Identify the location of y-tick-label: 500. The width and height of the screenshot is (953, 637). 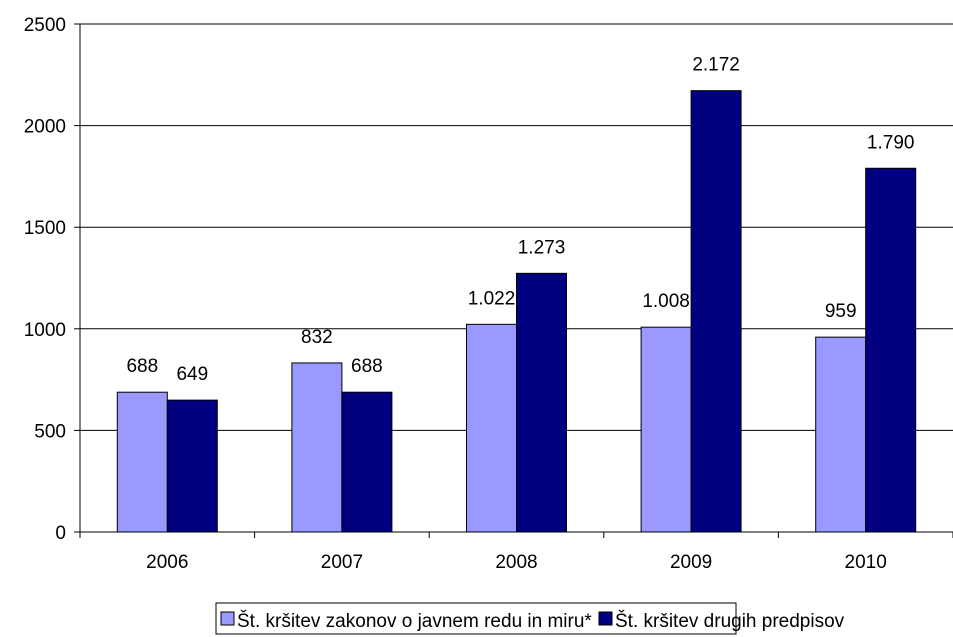
(50, 431).